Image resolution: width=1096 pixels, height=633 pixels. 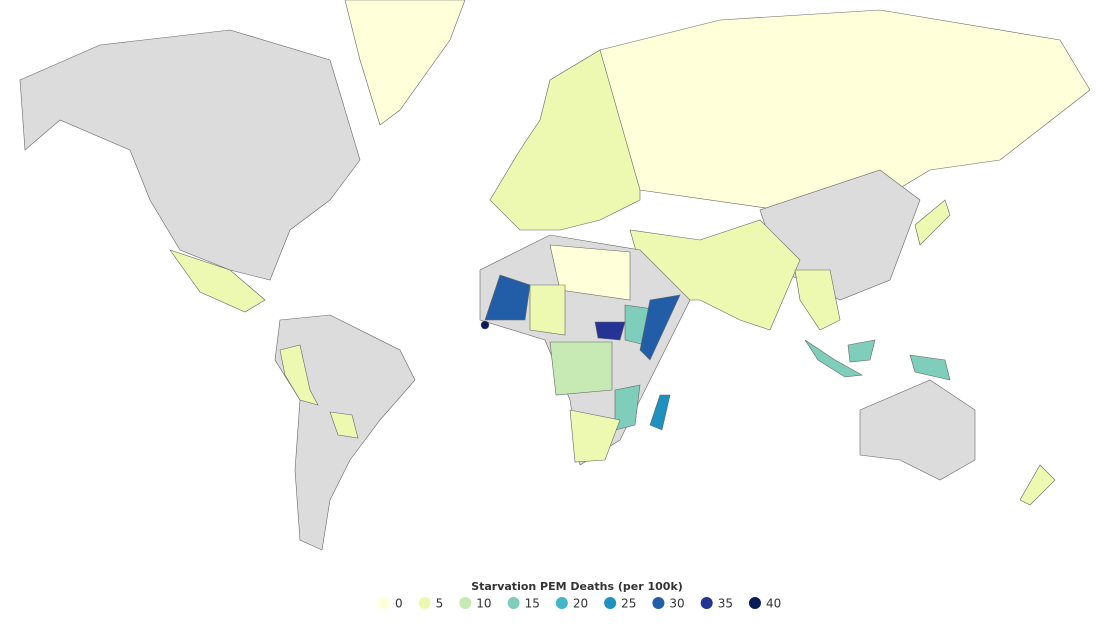 What do you see at coordinates (845, 110) in the screenshot?
I see `russia` at bounding box center [845, 110].